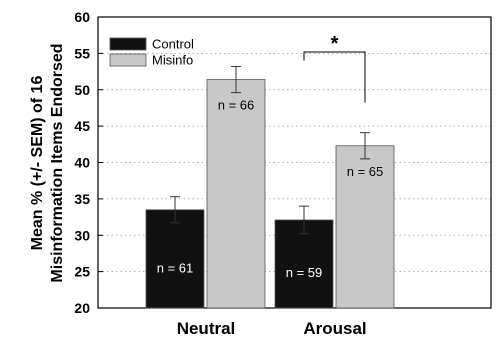 The width and height of the screenshot is (497, 344). Describe the element at coordinates (82, 272) in the screenshot. I see `y-tick-label: 25` at that location.